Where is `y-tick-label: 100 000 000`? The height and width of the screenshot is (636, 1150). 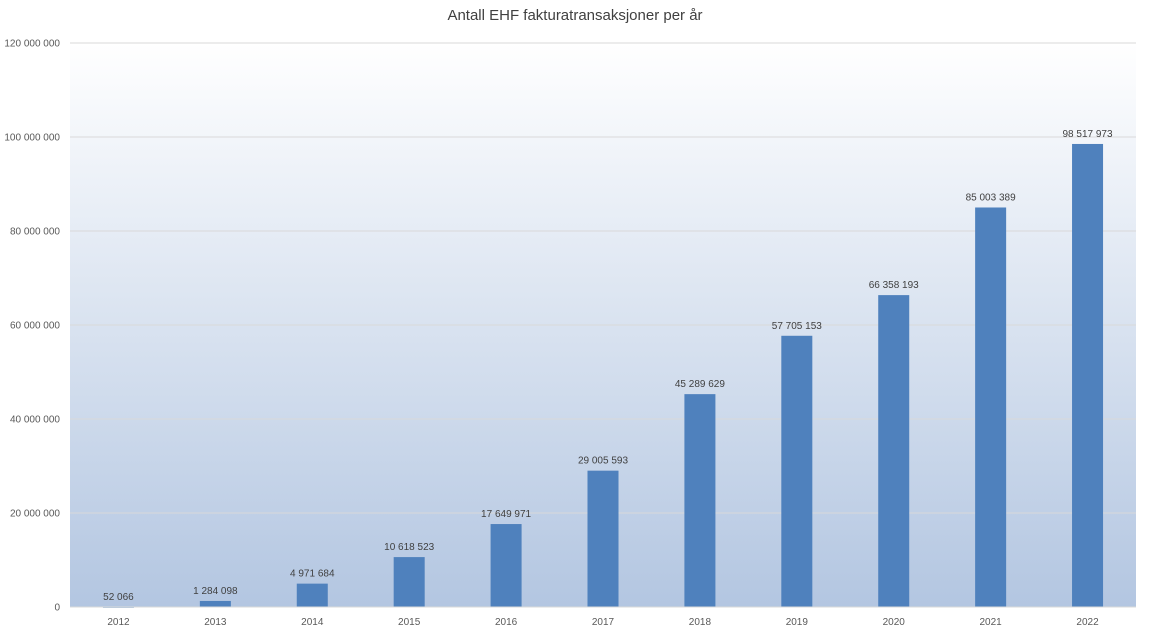 y-tick-label: 100 000 000 is located at coordinates (32, 138).